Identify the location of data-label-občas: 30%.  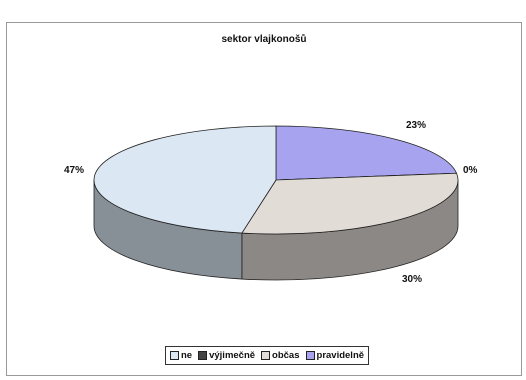
(412, 279).